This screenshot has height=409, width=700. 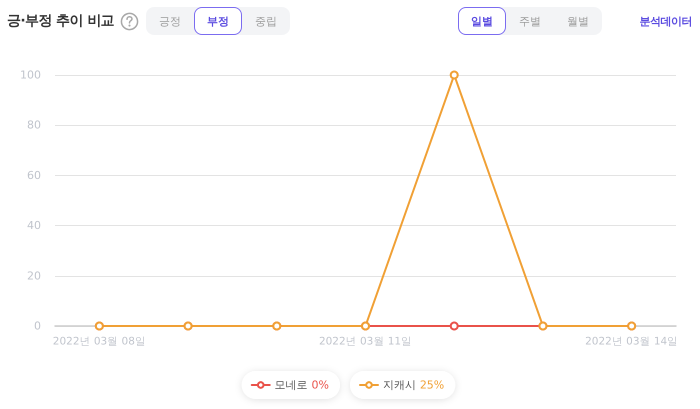 I want to click on legend-label: 모네로 0%, so click(x=301, y=385).